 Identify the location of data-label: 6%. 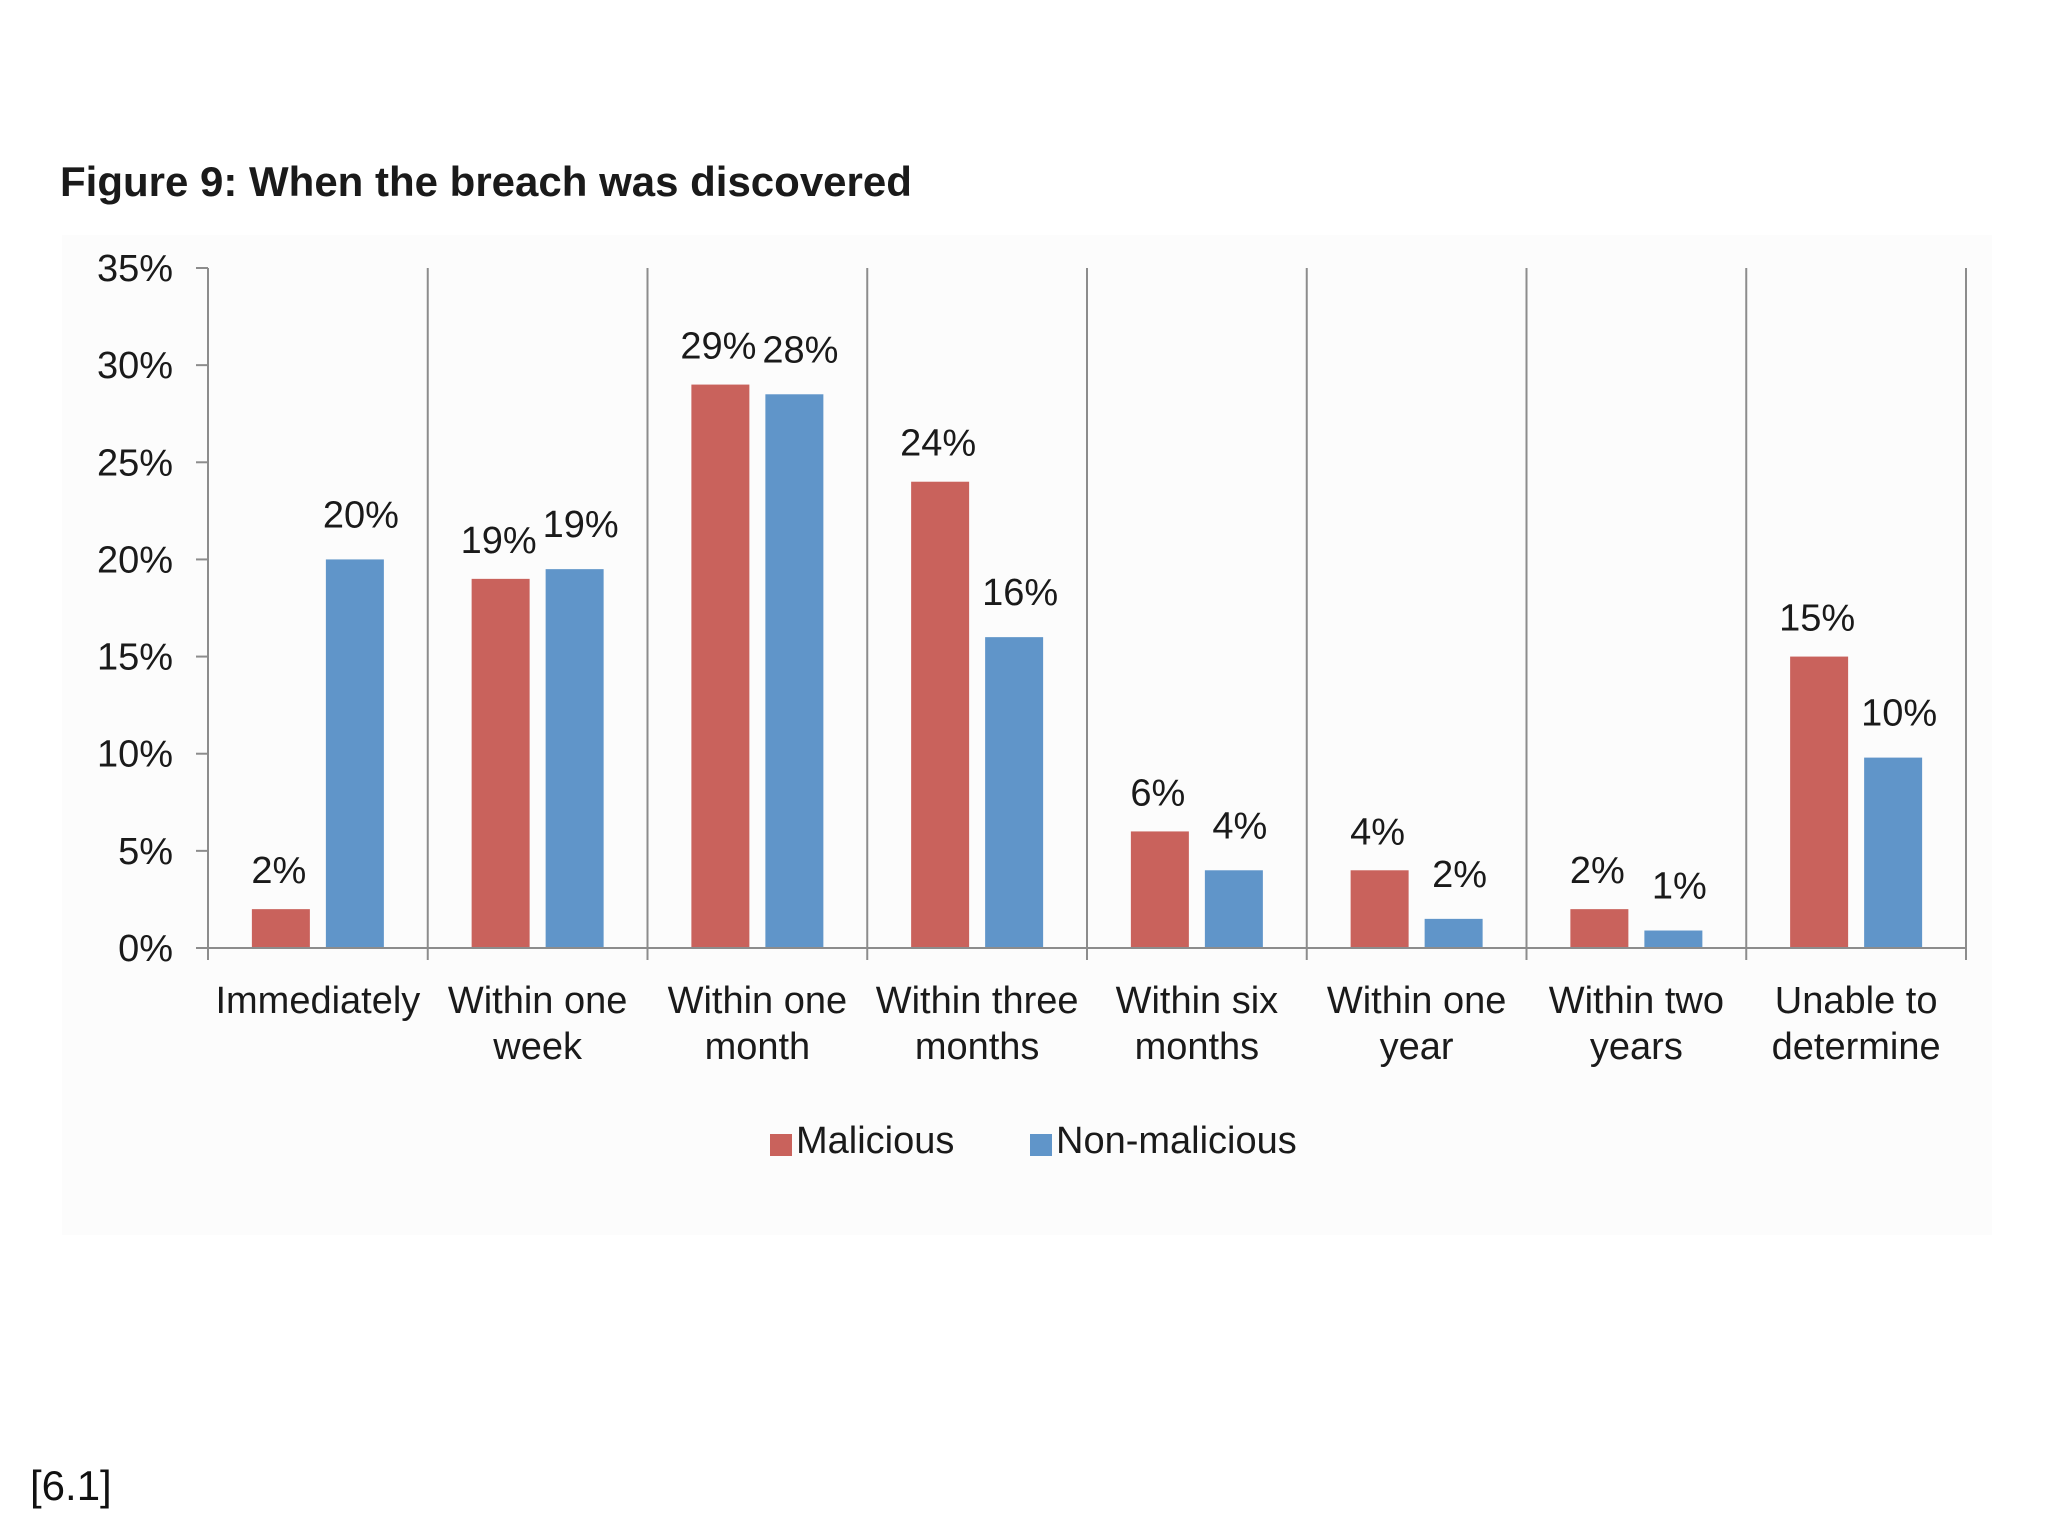
(1157, 793).